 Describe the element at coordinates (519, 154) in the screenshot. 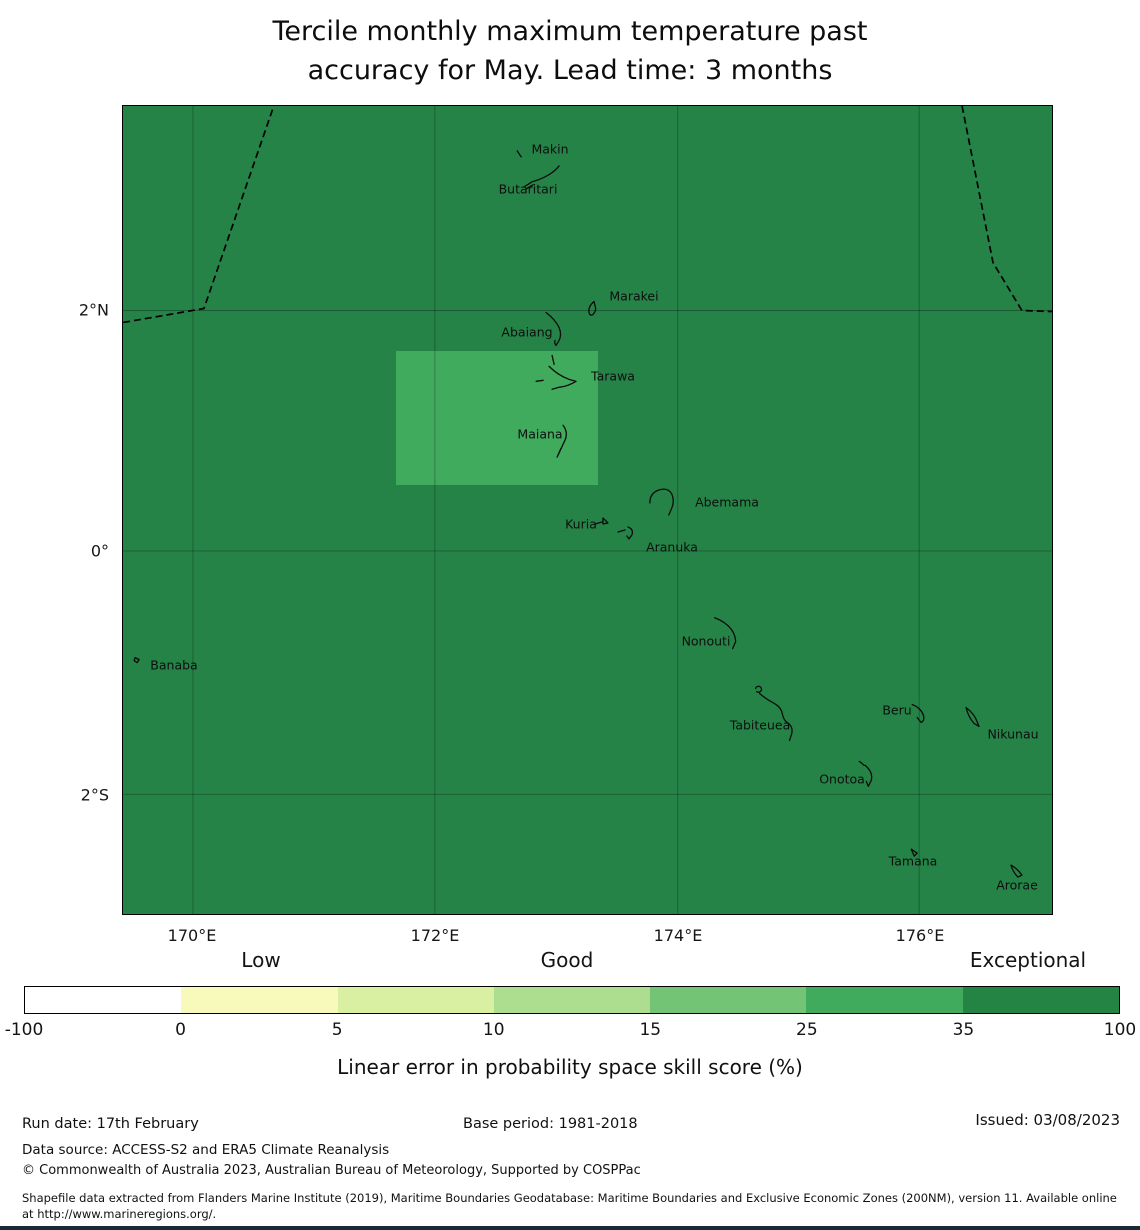

I see `island-outline-makin` at that location.